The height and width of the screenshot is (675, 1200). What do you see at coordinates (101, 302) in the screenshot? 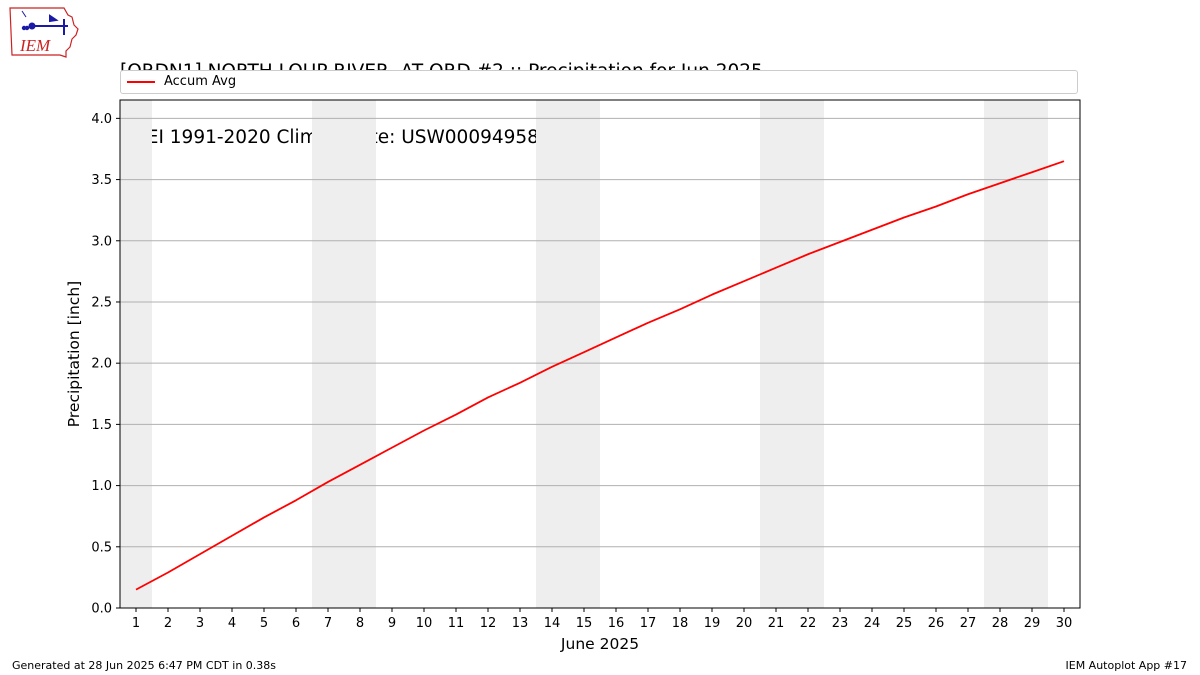
I see `y-tick-label-5: 2.5` at bounding box center [101, 302].